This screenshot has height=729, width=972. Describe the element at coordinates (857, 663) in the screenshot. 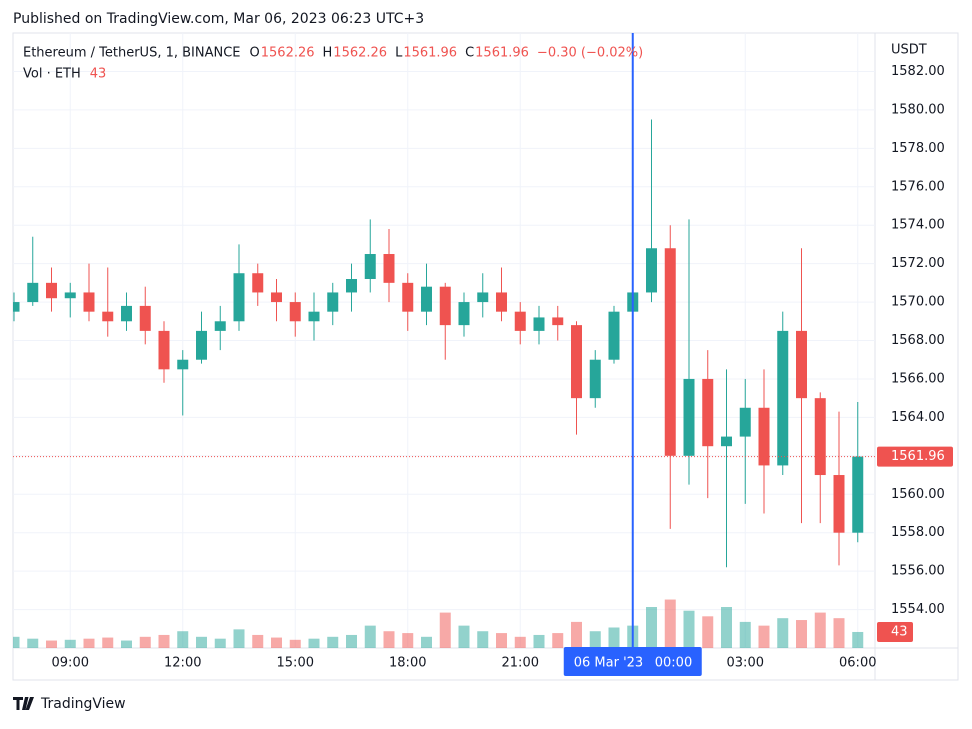

I see `x-tick-label: 06:00` at that location.